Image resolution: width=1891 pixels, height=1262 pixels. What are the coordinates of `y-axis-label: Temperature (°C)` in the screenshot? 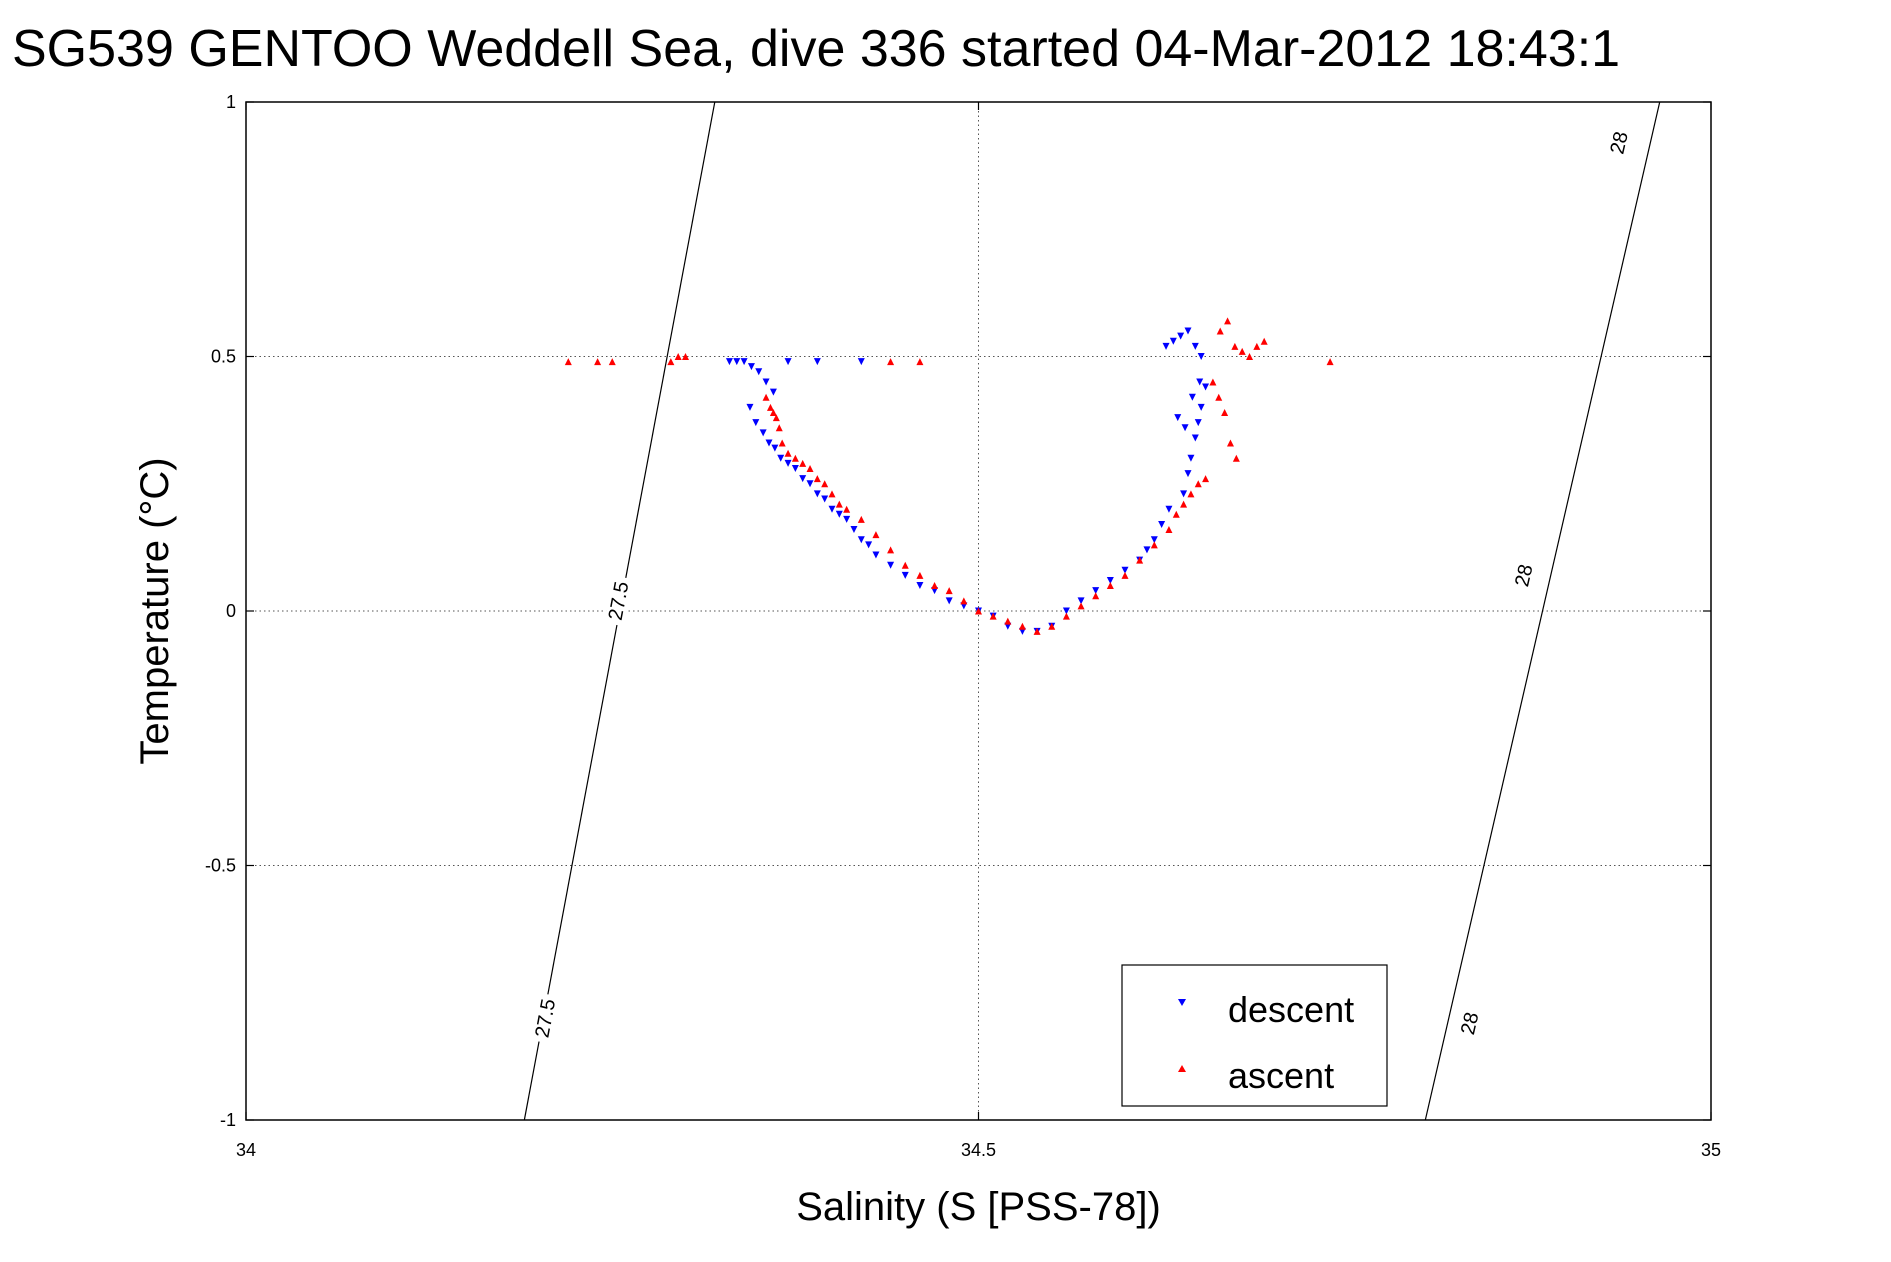 It's located at (155, 610).